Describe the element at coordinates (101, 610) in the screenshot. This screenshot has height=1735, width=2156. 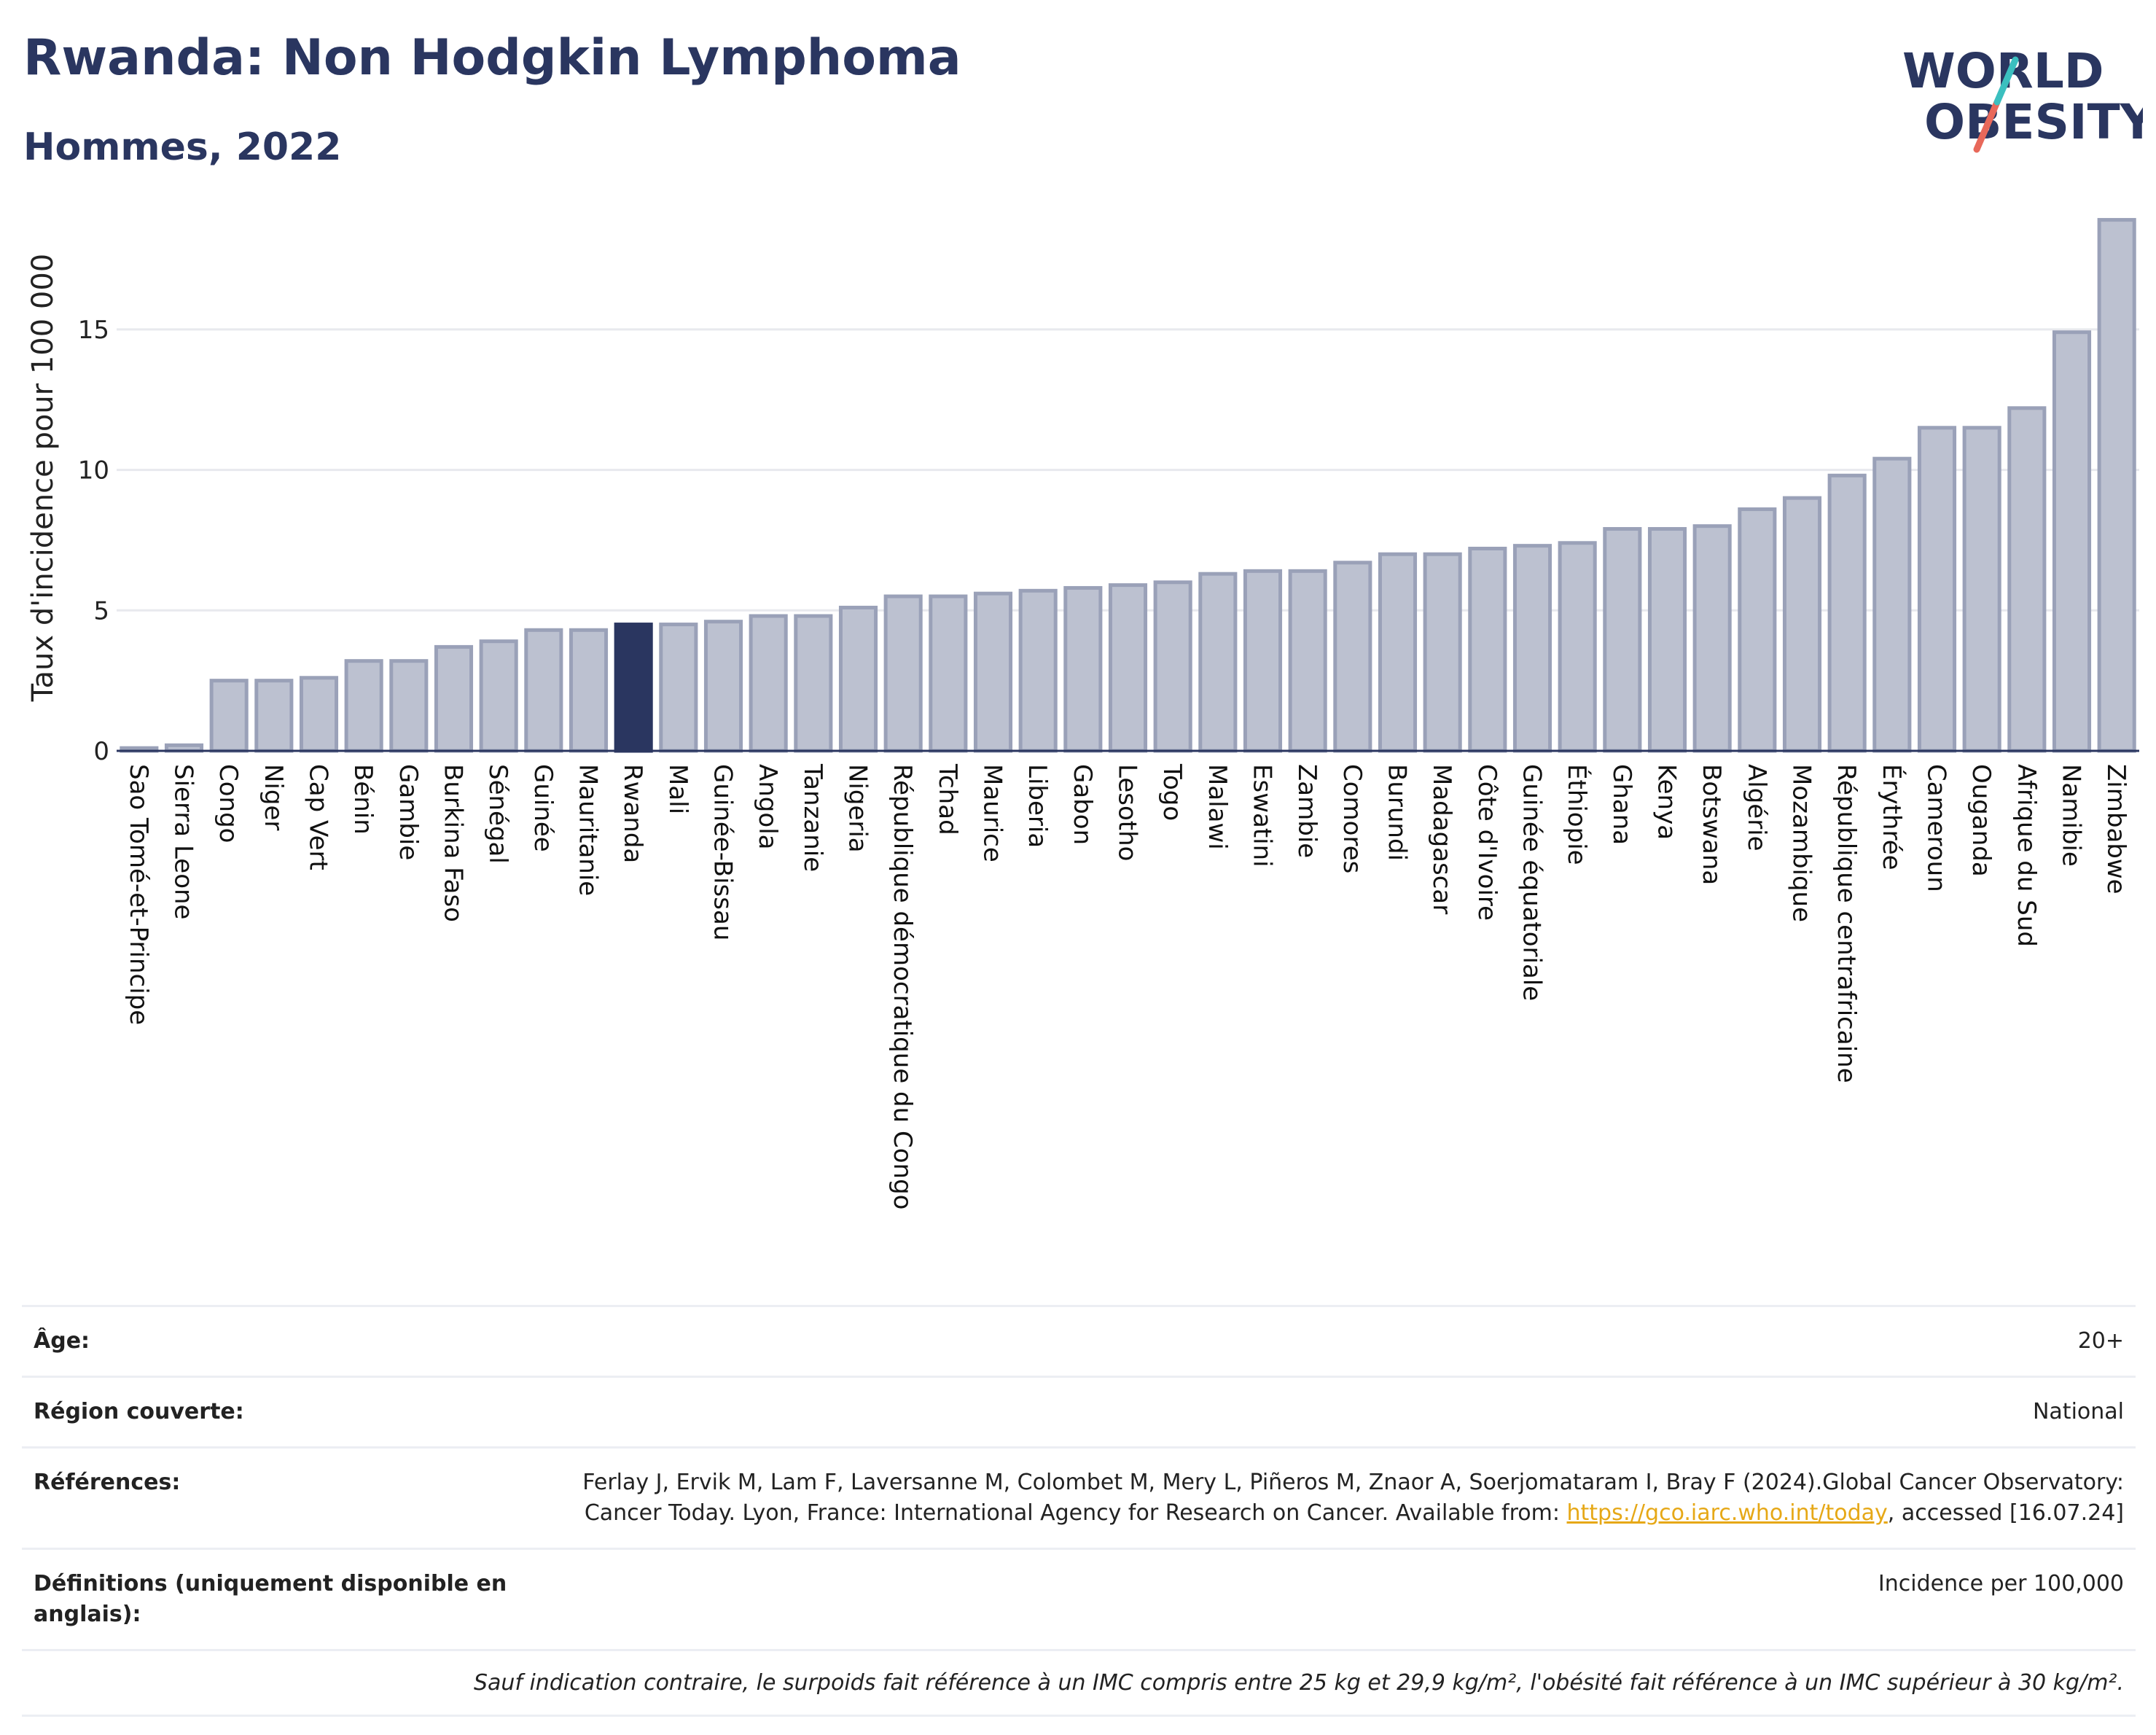
I see `y-tick-label: 5` at that location.